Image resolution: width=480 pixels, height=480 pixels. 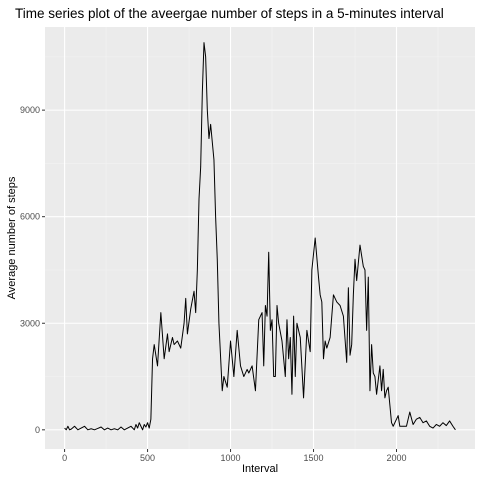 What do you see at coordinates (396, 458) in the screenshot?
I see `x-tick-label: 2000` at bounding box center [396, 458].